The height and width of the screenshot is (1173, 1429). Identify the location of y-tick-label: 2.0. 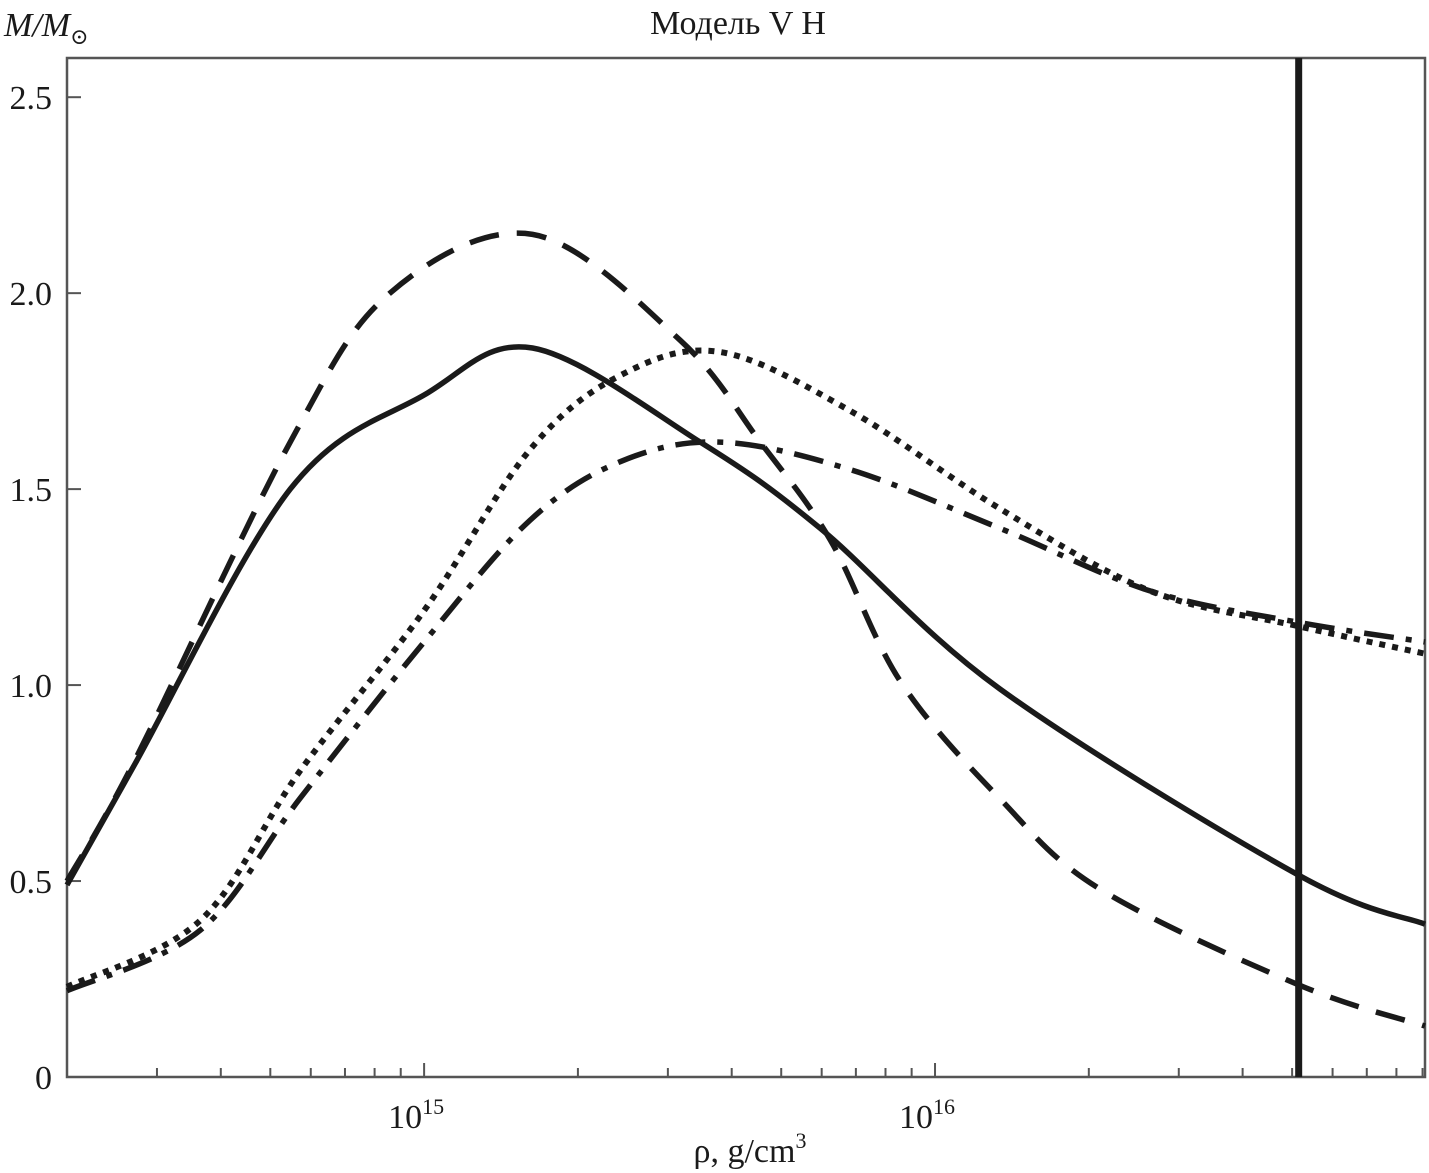
(31, 294).